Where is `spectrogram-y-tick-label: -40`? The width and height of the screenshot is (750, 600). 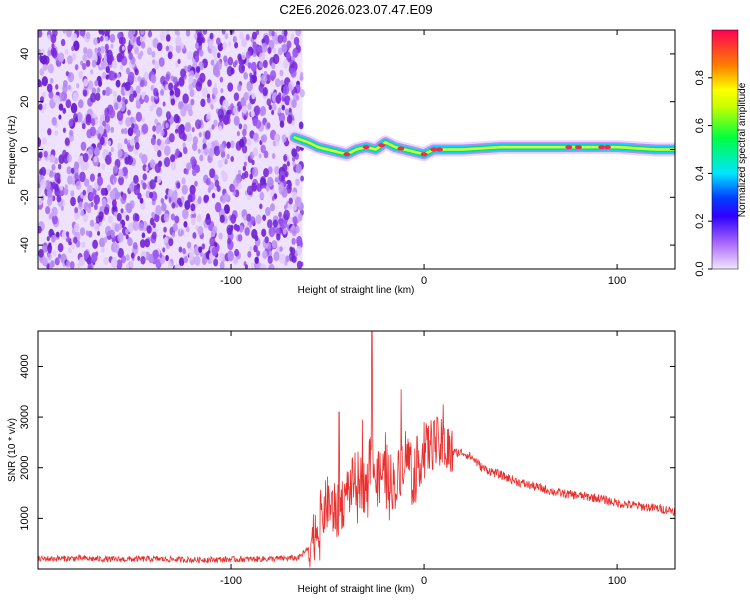 spectrogram-y-tick-label: -40 is located at coordinates (25, 245).